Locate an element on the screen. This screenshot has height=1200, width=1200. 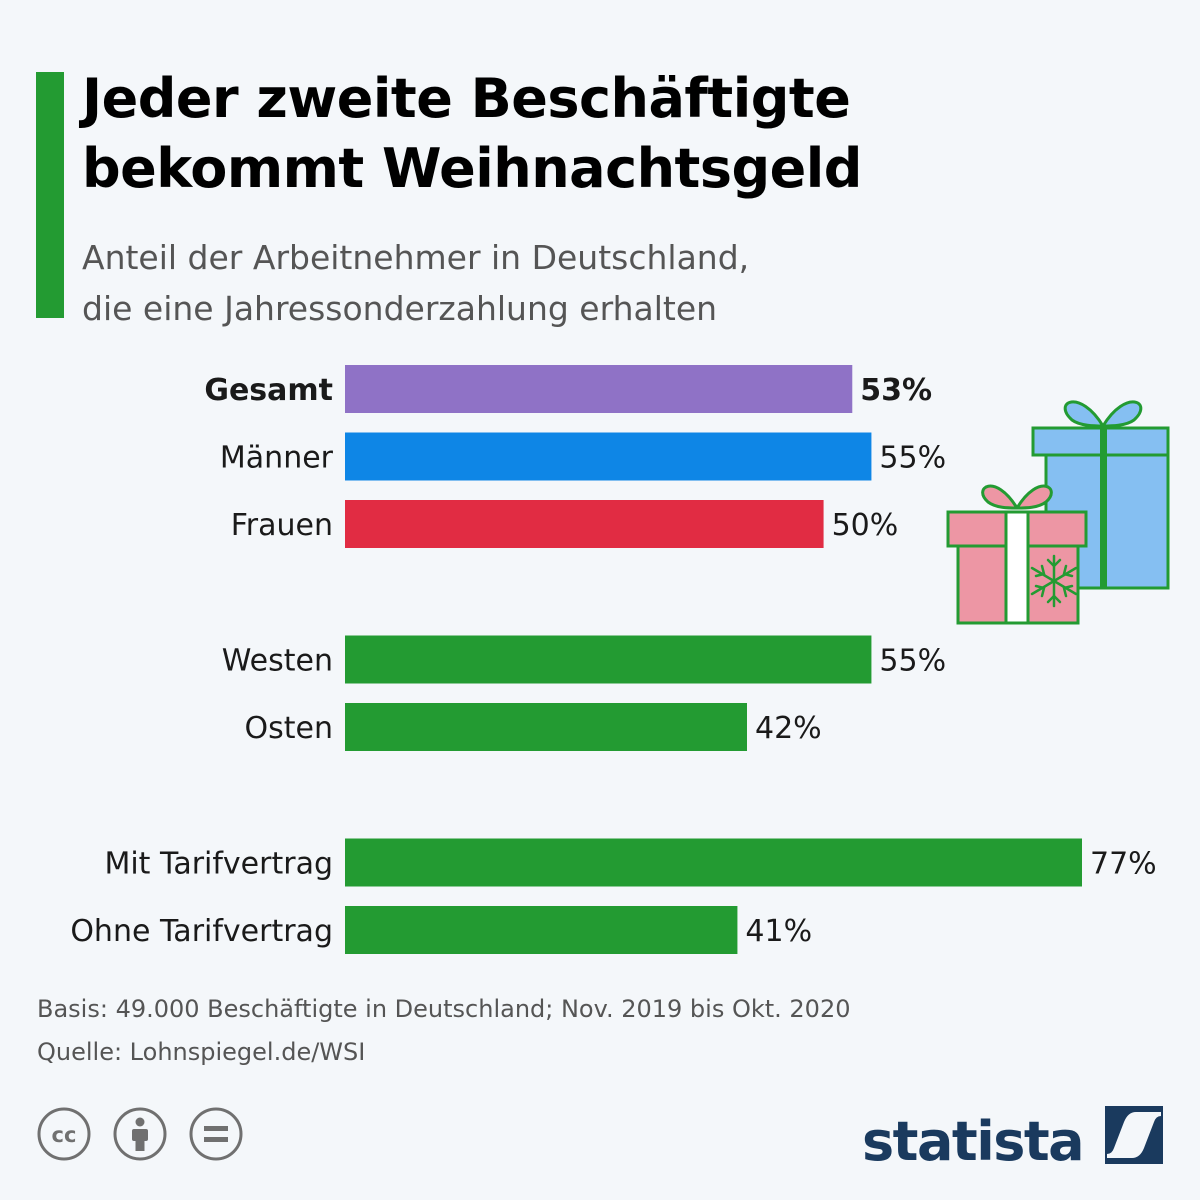
bar-ohne-tarifvertrag is located at coordinates (541, 930).